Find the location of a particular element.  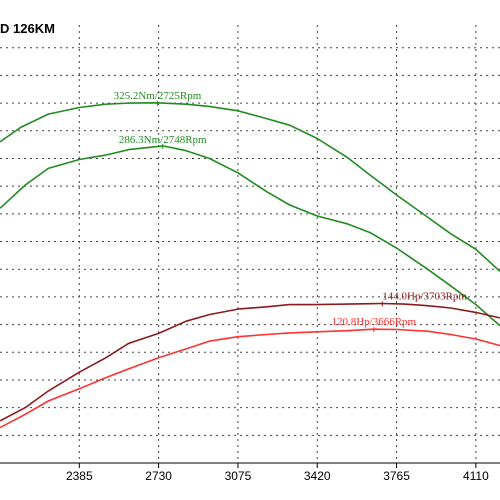

x-tick-label: 3075 is located at coordinates (238, 476).